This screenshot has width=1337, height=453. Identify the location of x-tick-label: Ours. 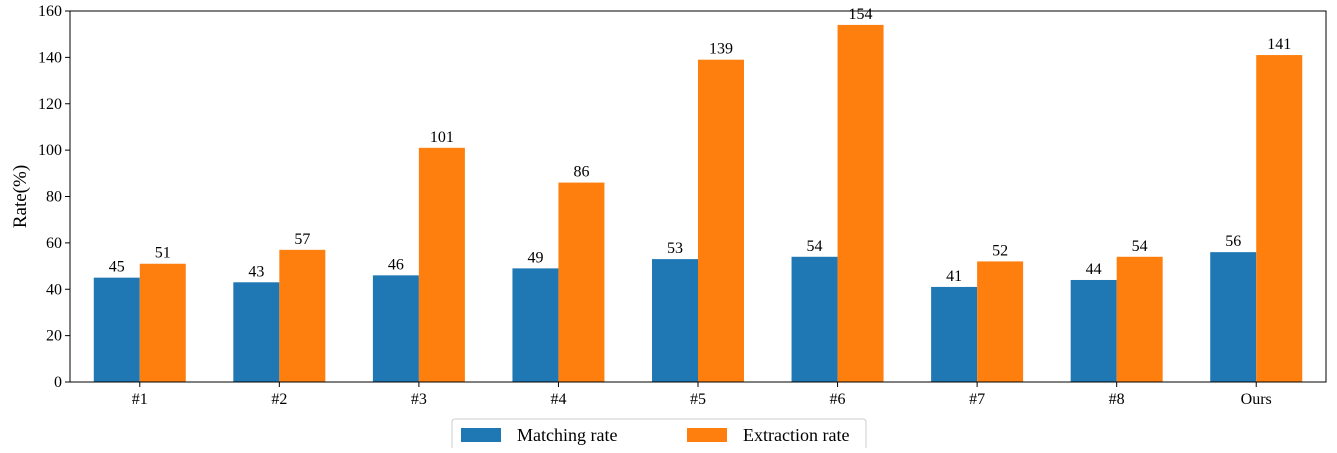
(1256, 399).